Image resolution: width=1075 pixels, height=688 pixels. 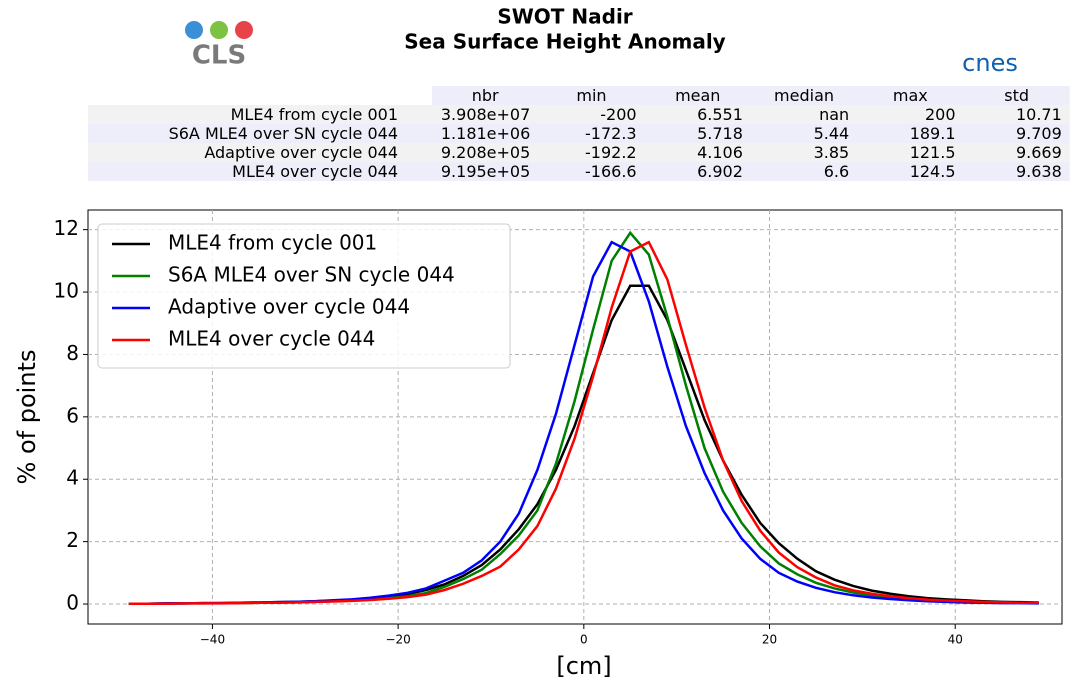 I want to click on x-tick-label: −20, so click(x=397, y=640).